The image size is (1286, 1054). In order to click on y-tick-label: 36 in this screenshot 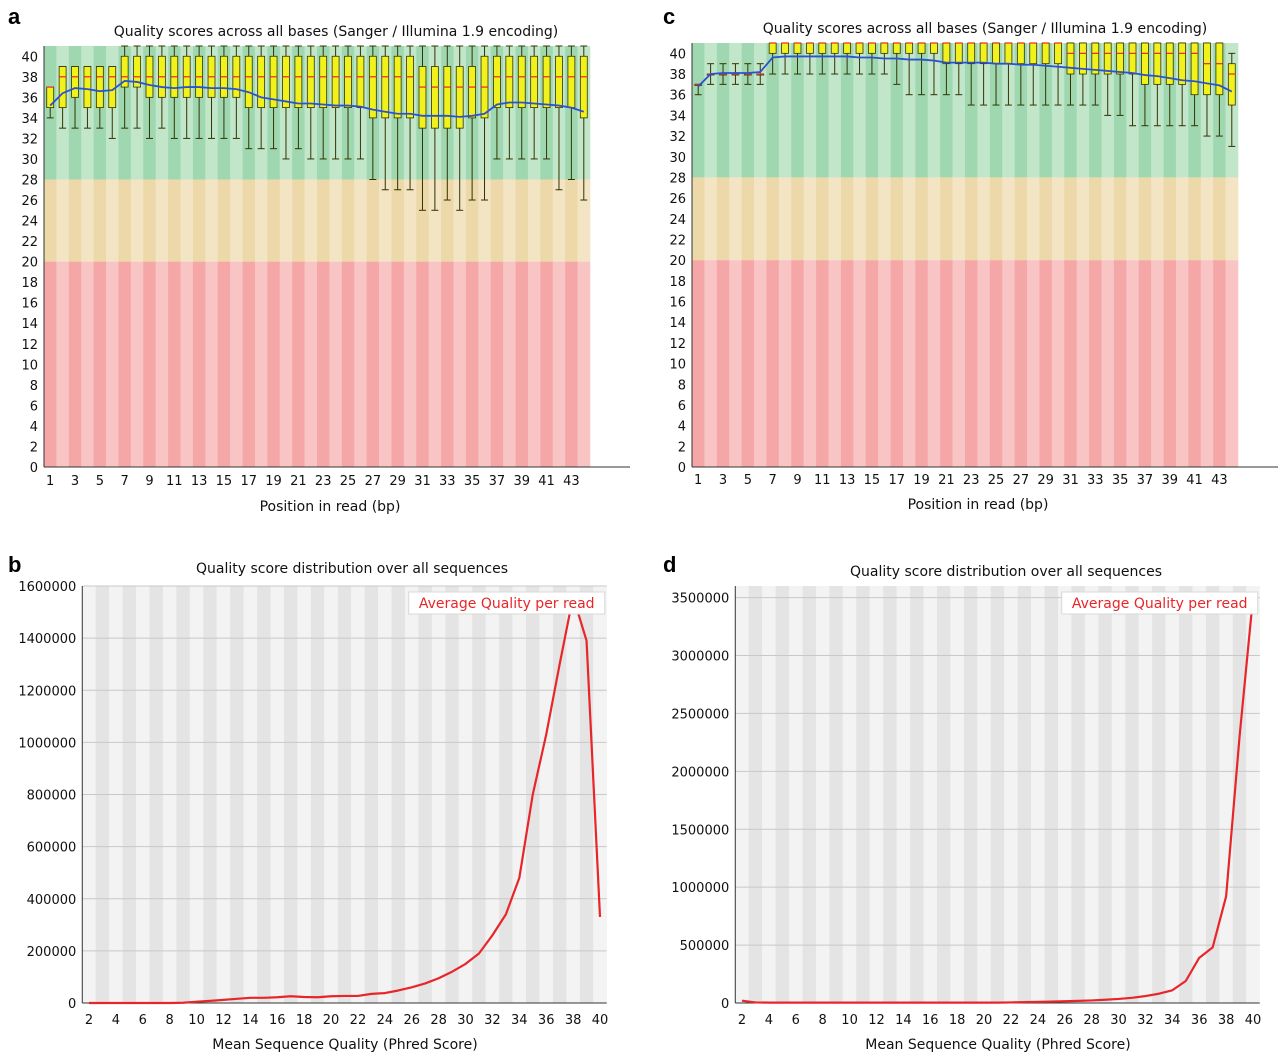, I will do `click(677, 96)`.